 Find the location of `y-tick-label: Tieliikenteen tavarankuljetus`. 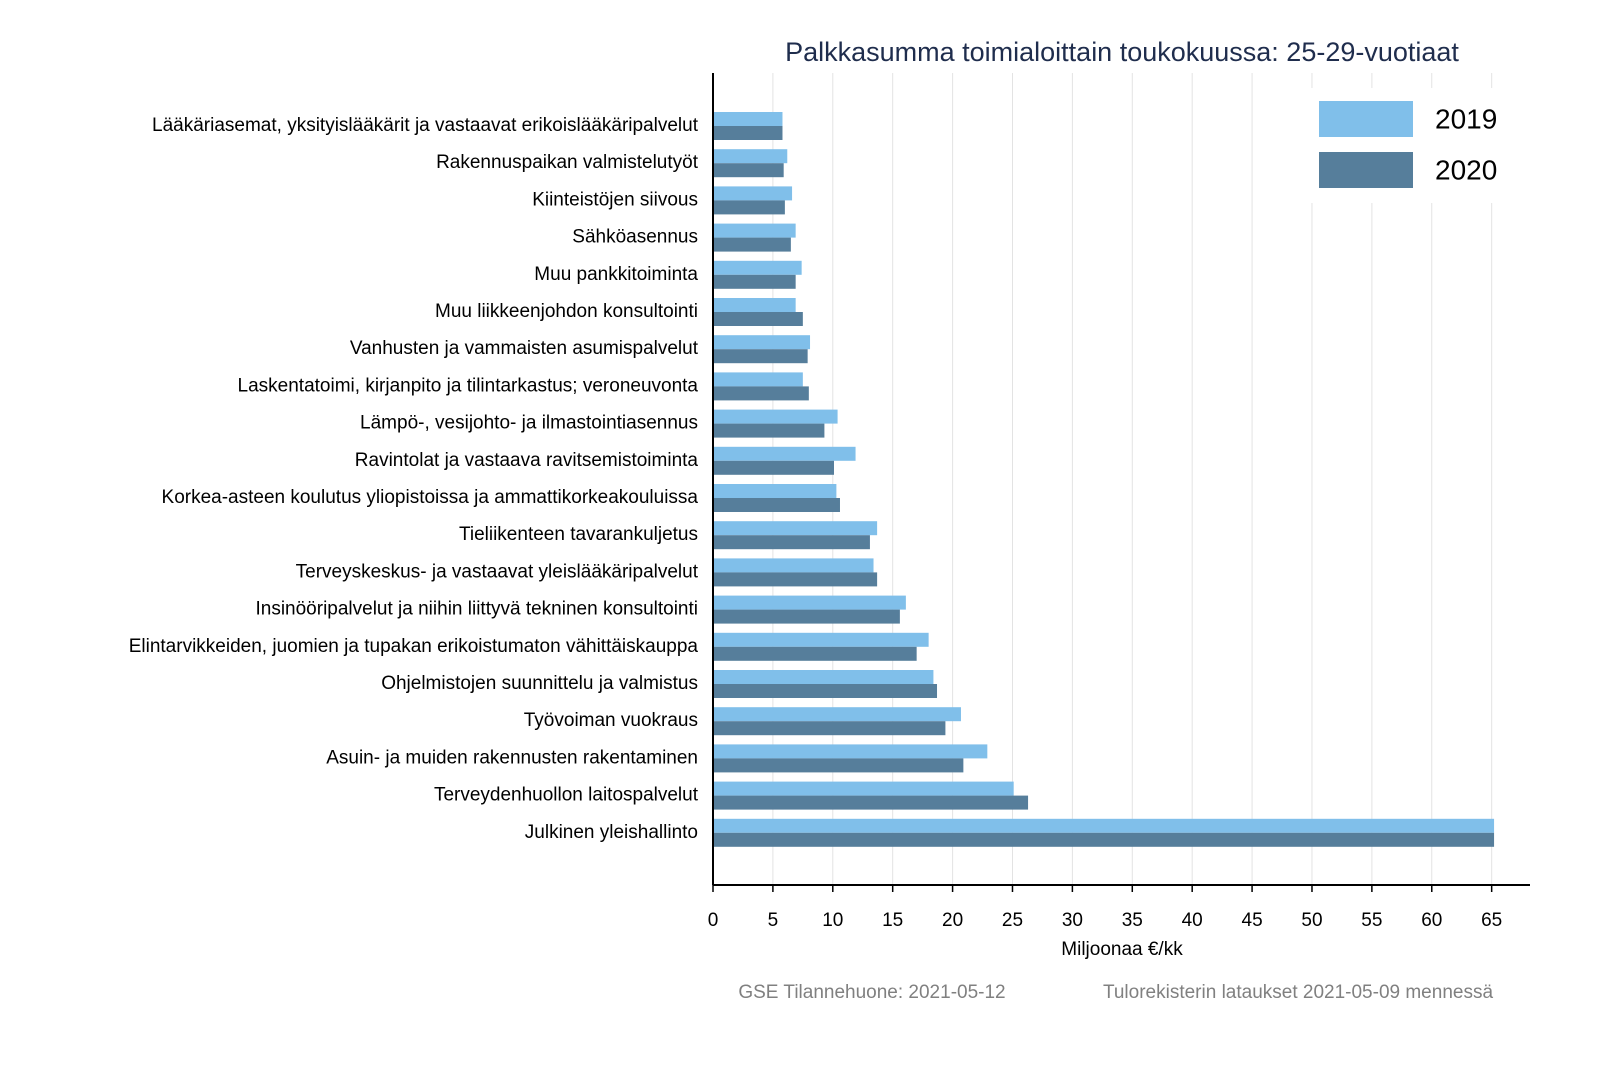

y-tick-label: Tieliikenteen tavarankuljetus is located at coordinates (578, 534).